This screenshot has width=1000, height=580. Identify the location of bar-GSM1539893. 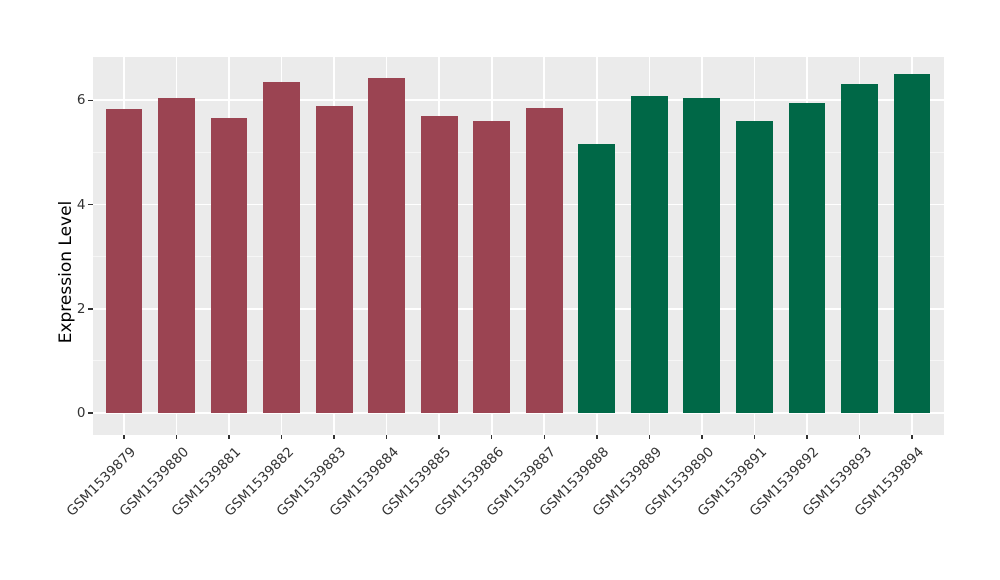
(859, 248).